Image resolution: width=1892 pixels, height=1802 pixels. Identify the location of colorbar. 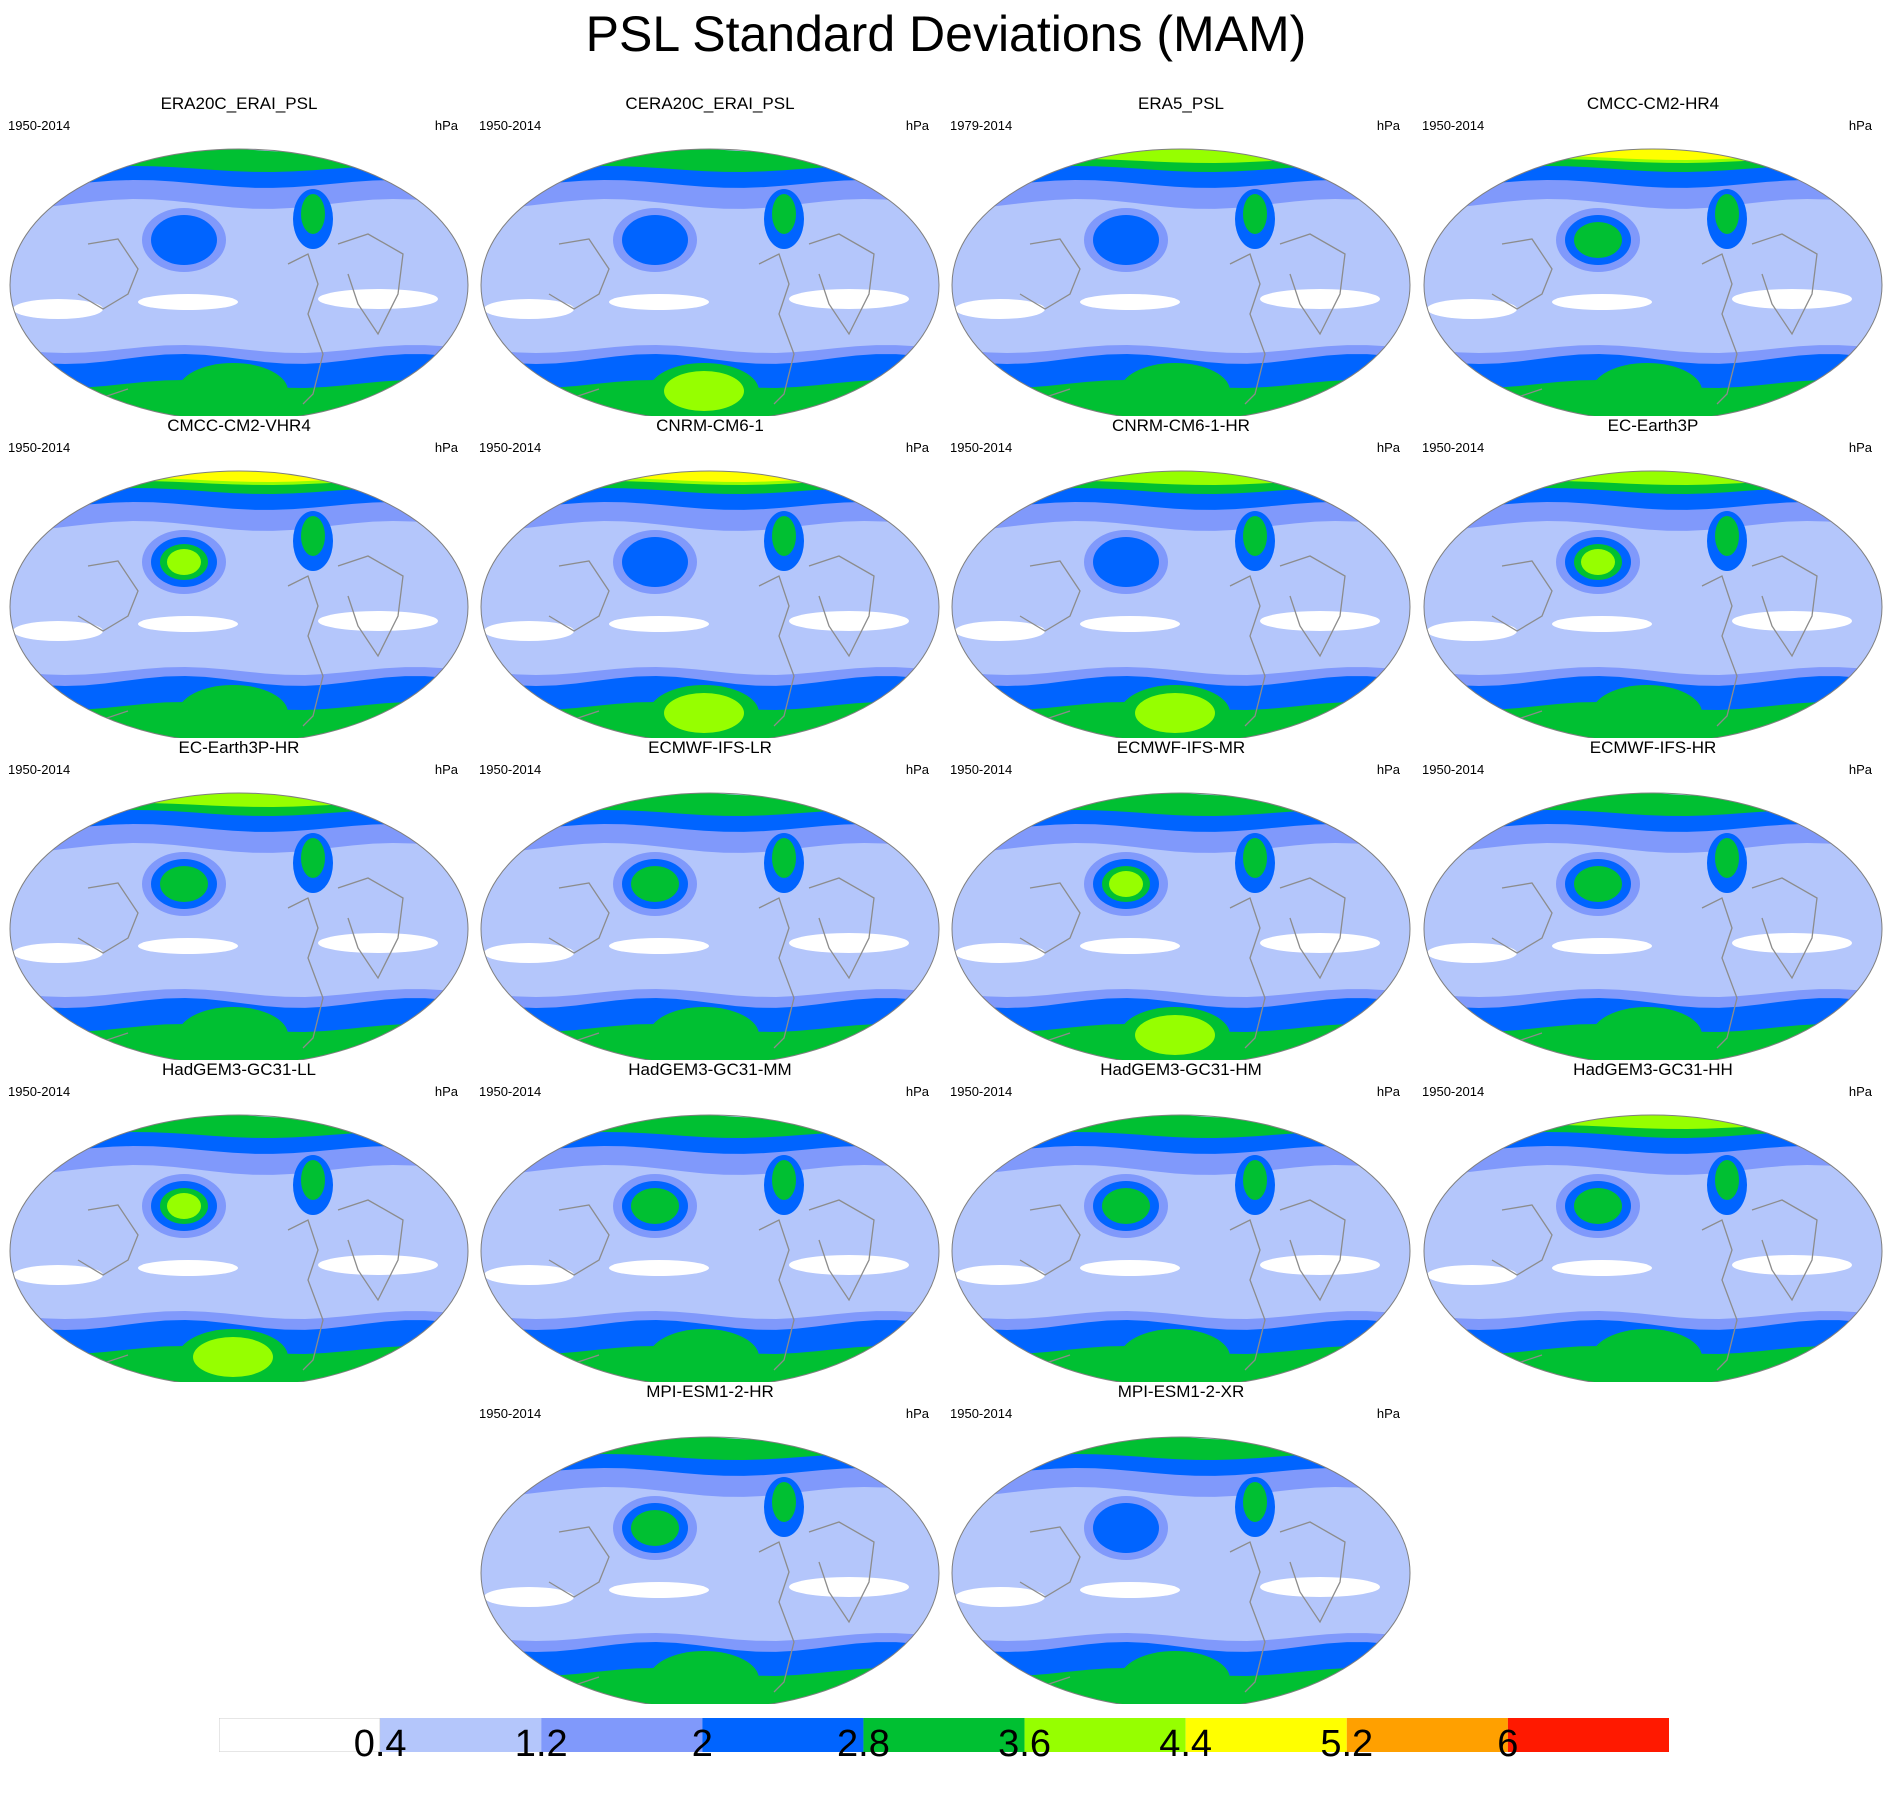
(944, 1735).